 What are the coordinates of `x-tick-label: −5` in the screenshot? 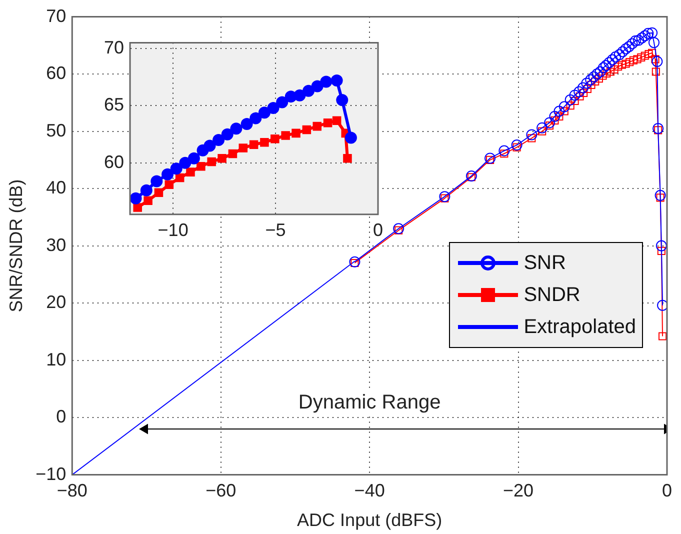 It's located at (275, 230).